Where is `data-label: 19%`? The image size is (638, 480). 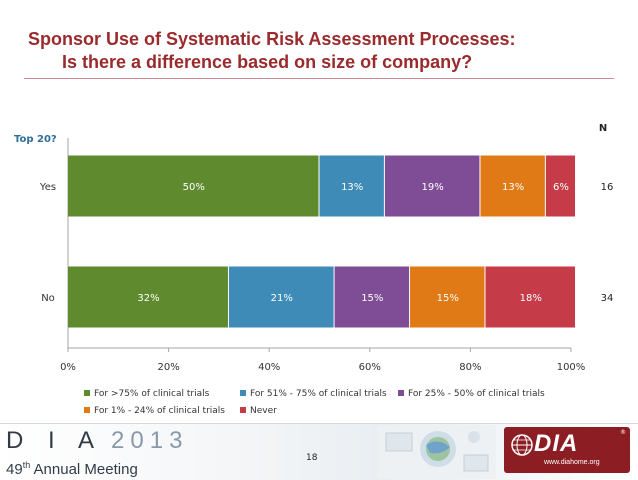
data-label: 19% is located at coordinates (433, 187).